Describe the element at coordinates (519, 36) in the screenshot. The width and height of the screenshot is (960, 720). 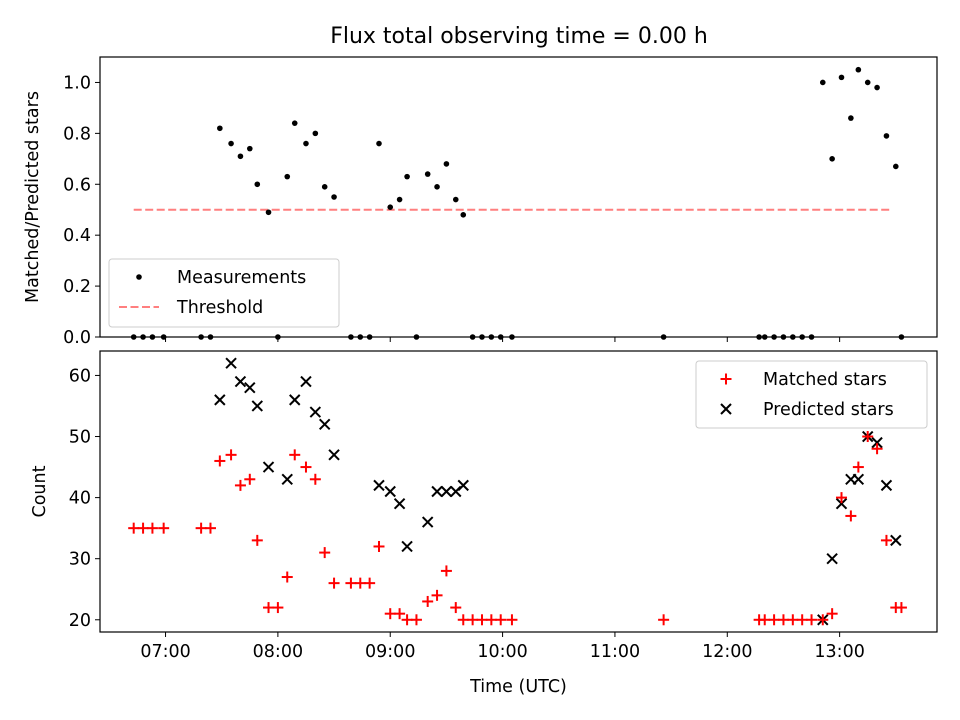
I see `chart-title: Flux total observing time = 0.00 h` at that location.